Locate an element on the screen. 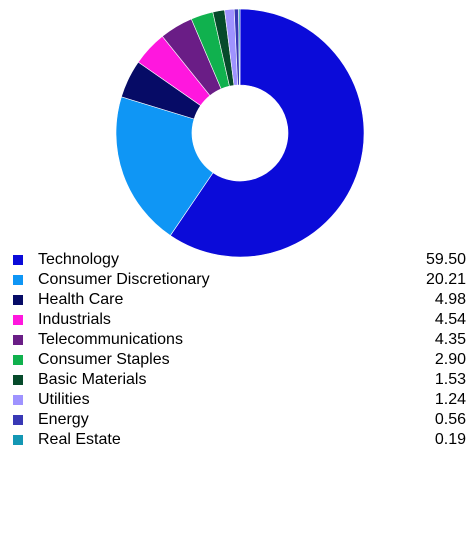 Image resolution: width=476 pixels, height=544 pixels. legend-value: 20.21 is located at coordinates (445, 279).